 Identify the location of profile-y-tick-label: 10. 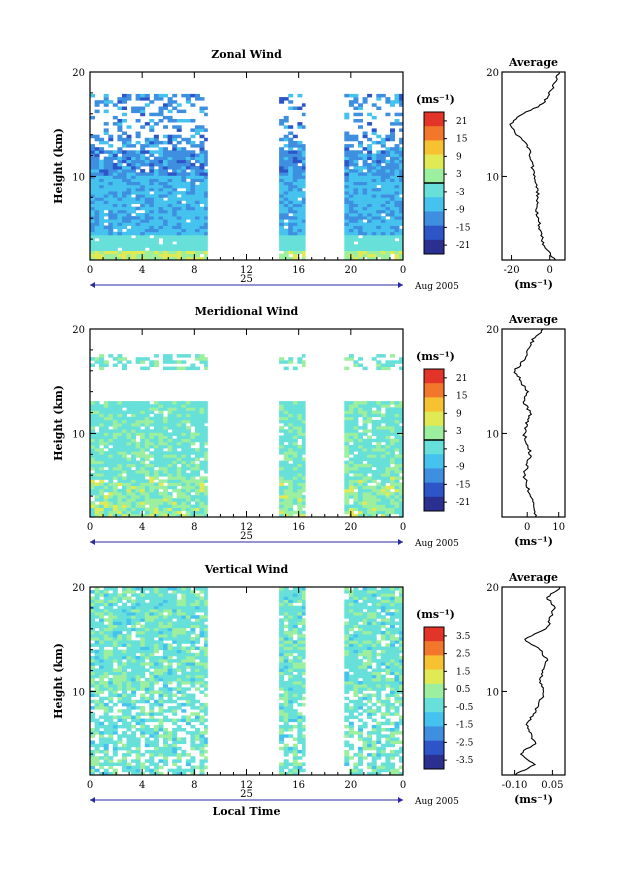
(492, 177).